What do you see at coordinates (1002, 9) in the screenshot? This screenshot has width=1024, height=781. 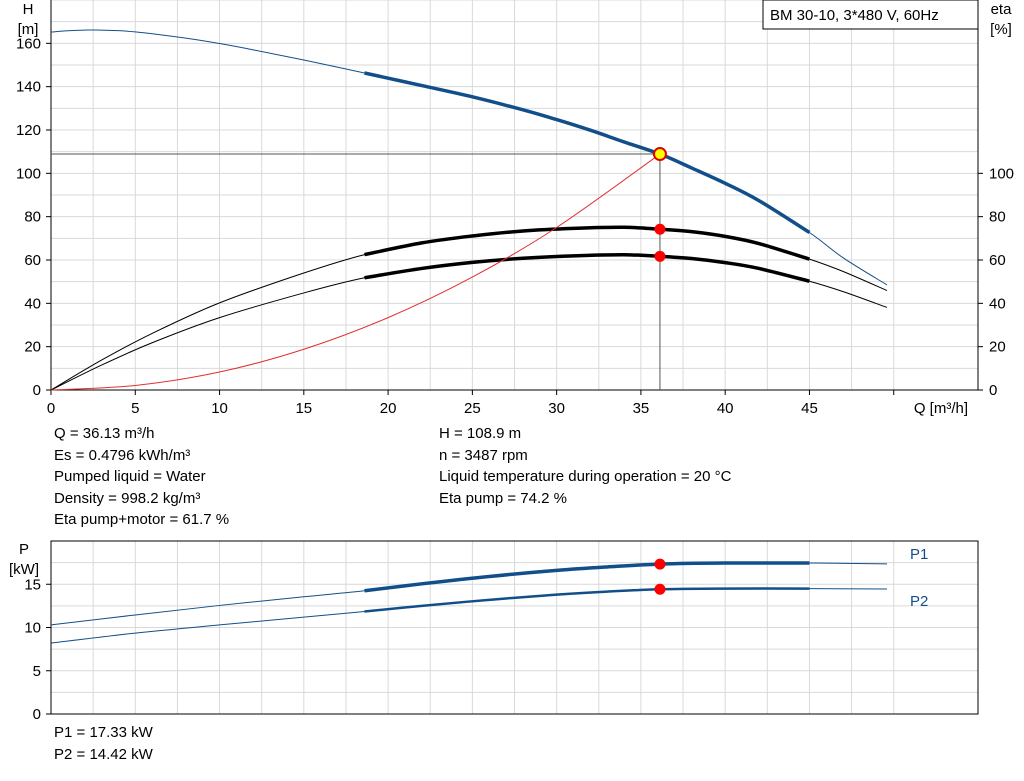 I see `y-axis-label-right: eta` at bounding box center [1002, 9].